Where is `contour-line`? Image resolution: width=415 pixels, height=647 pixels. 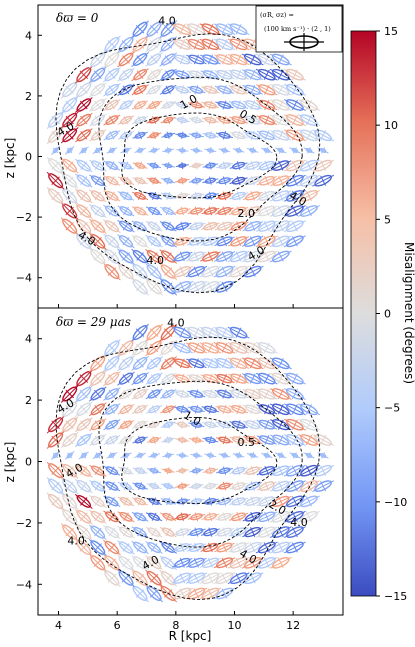
contour-line is located at coordinates (200, 159).